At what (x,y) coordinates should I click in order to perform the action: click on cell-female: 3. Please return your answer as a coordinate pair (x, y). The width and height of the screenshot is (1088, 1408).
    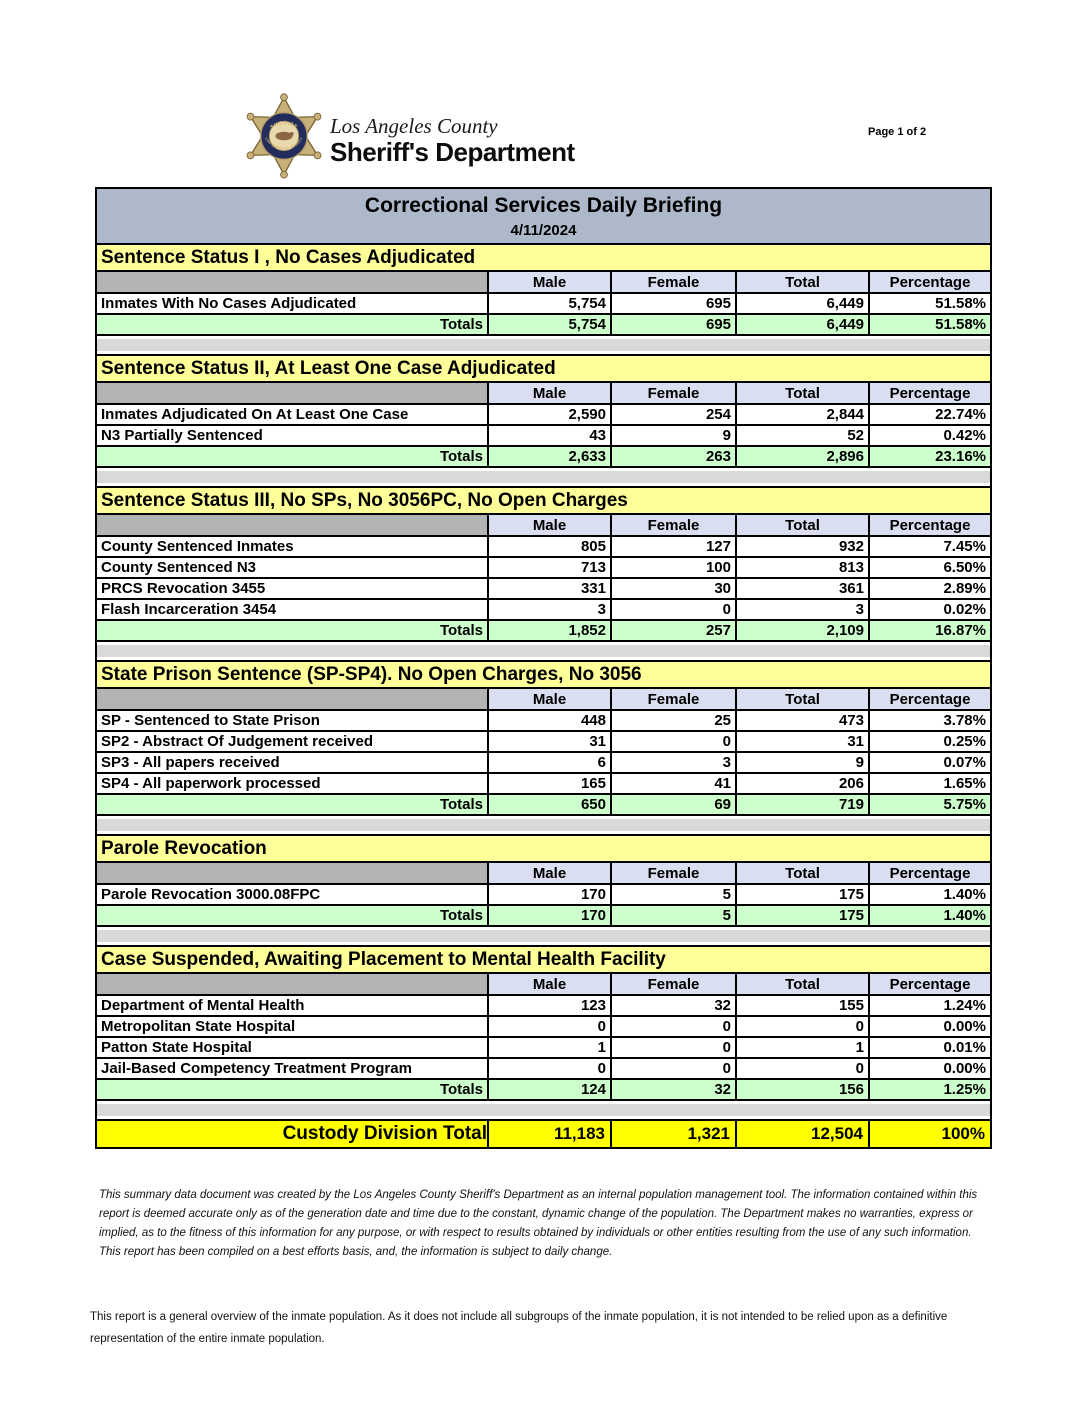
    Looking at the image, I should click on (673, 762).